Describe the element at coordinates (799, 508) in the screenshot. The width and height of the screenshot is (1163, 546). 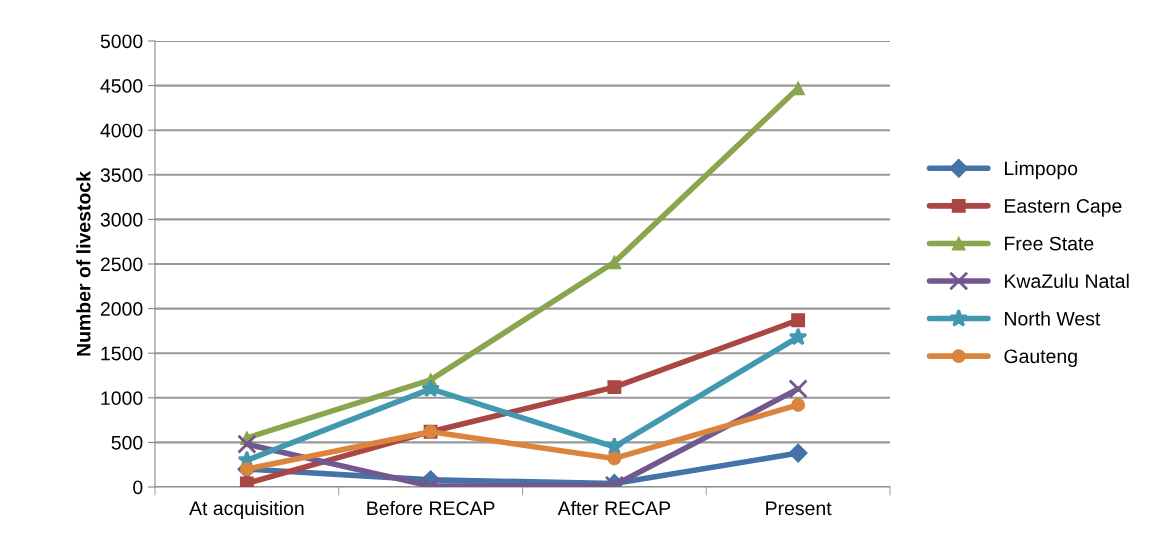
I see `x-tick-label: Present` at that location.